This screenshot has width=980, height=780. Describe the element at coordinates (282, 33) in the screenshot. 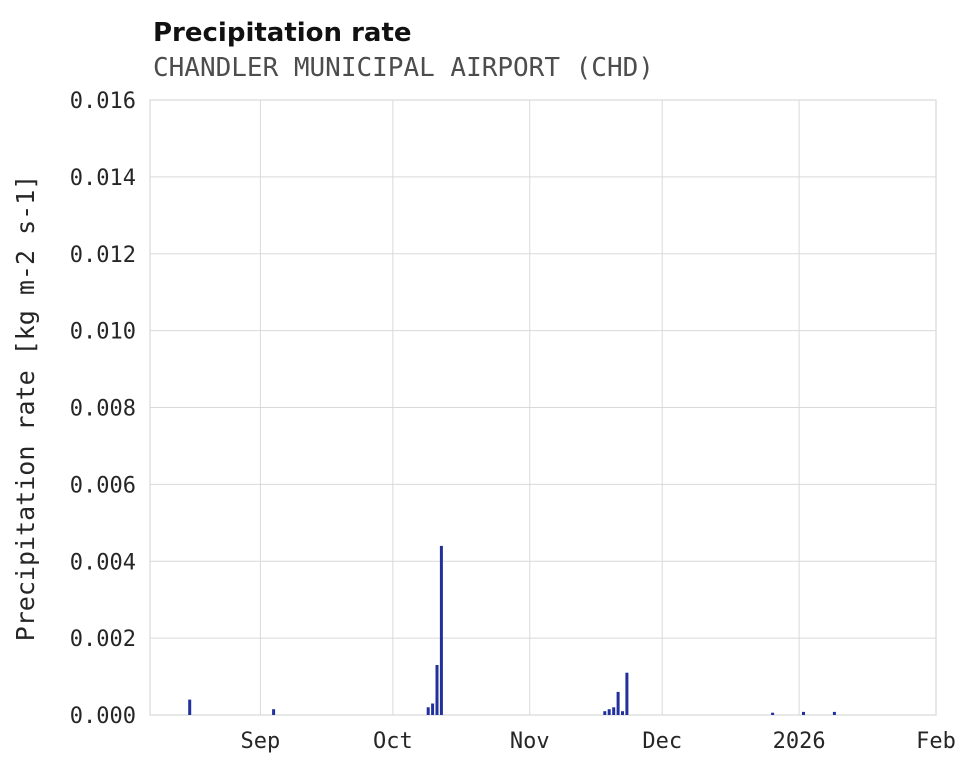

I see `chart-title: Precipitation rate` at that location.